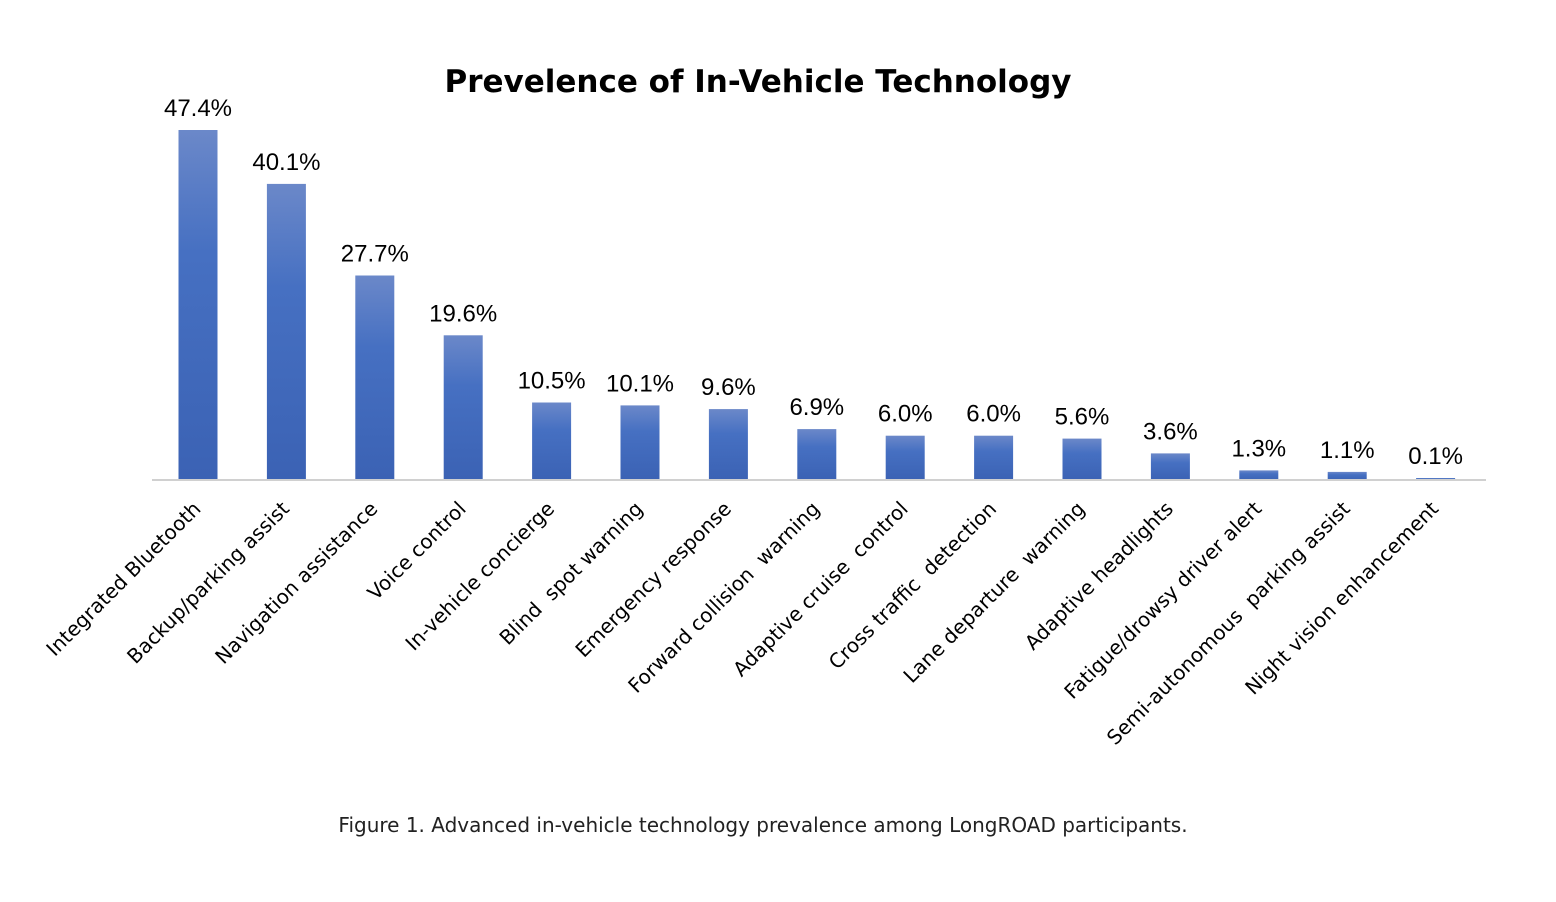 This screenshot has width=1556, height=902. Describe the element at coordinates (296, 583) in the screenshot. I see `x-tick-label: Navigation assistance` at that location.